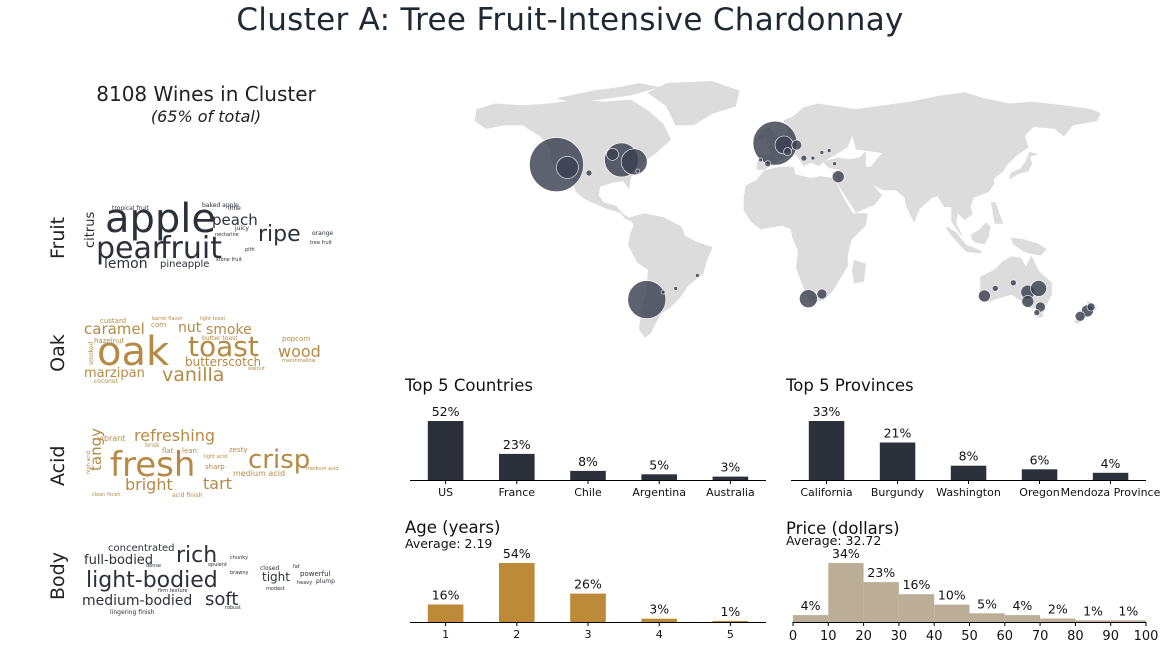 The height and width of the screenshot is (649, 1166). What do you see at coordinates (58, 237) in the screenshot?
I see `row-label-fruit: Fruit` at bounding box center [58, 237].